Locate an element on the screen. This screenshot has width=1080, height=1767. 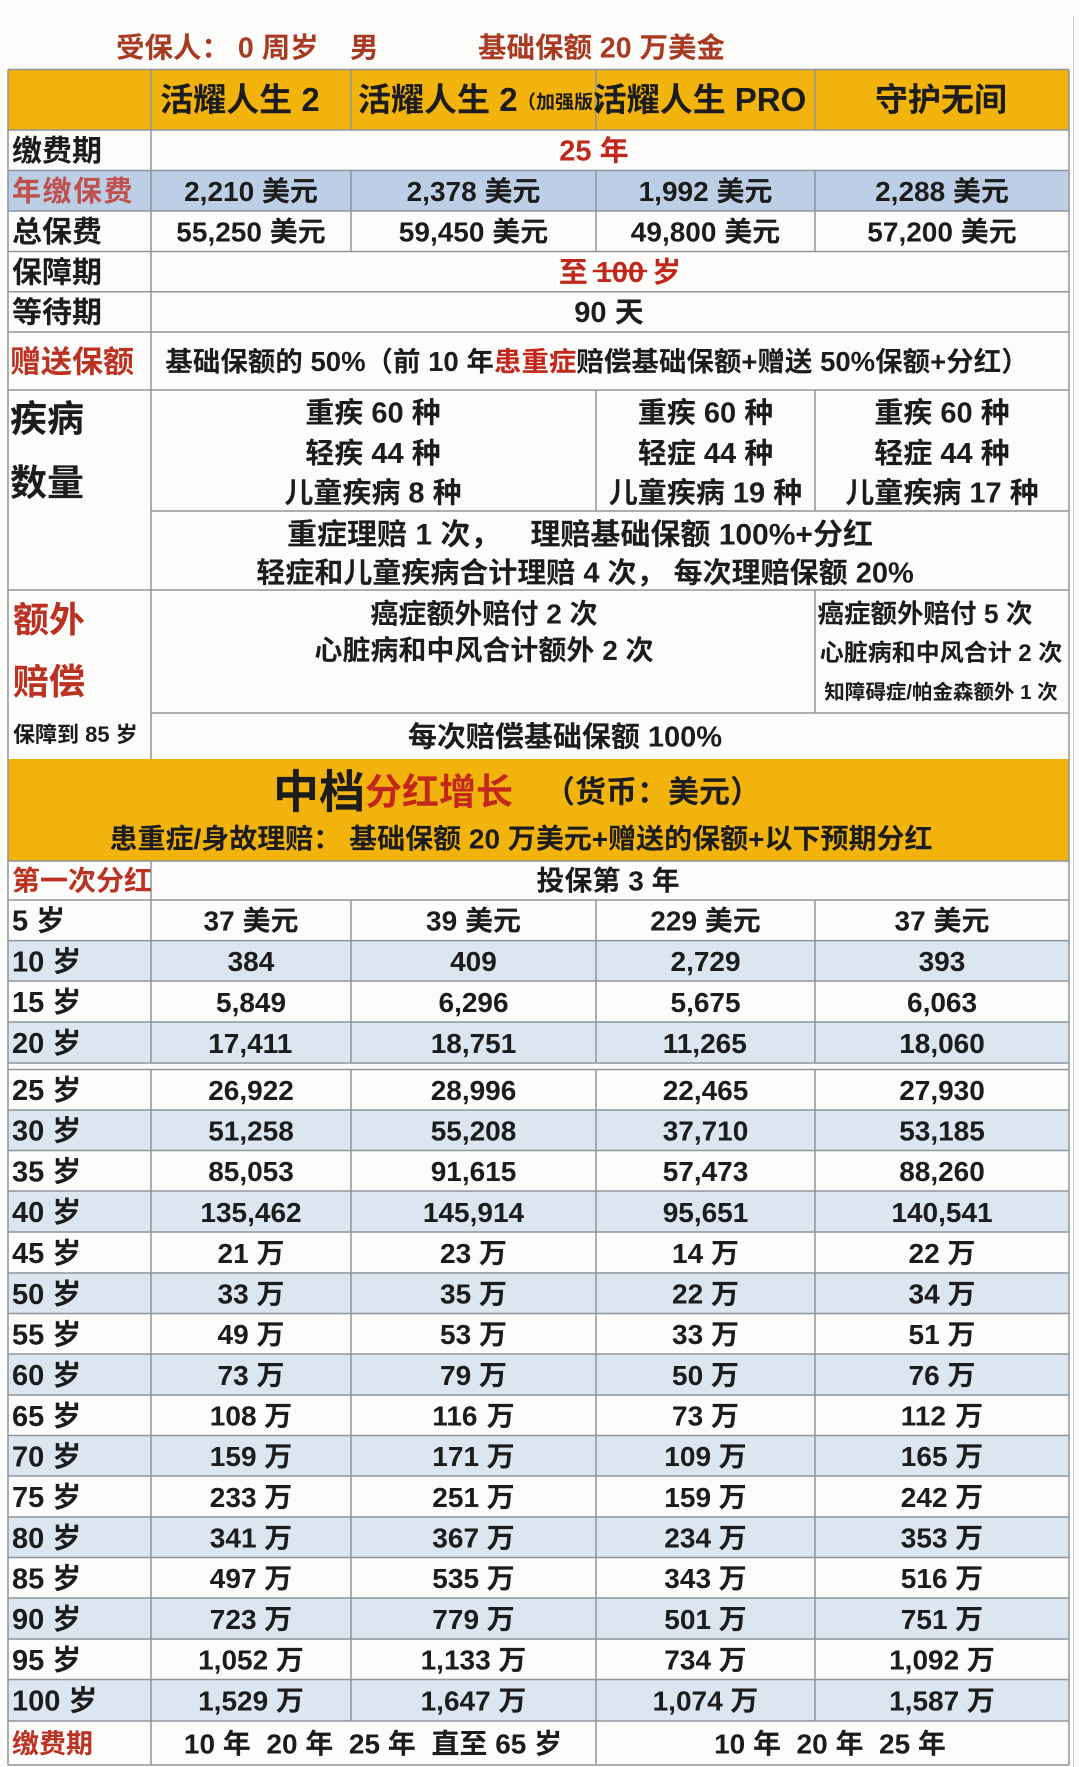
svg-text: 30 is located at coordinates (28, 1132).